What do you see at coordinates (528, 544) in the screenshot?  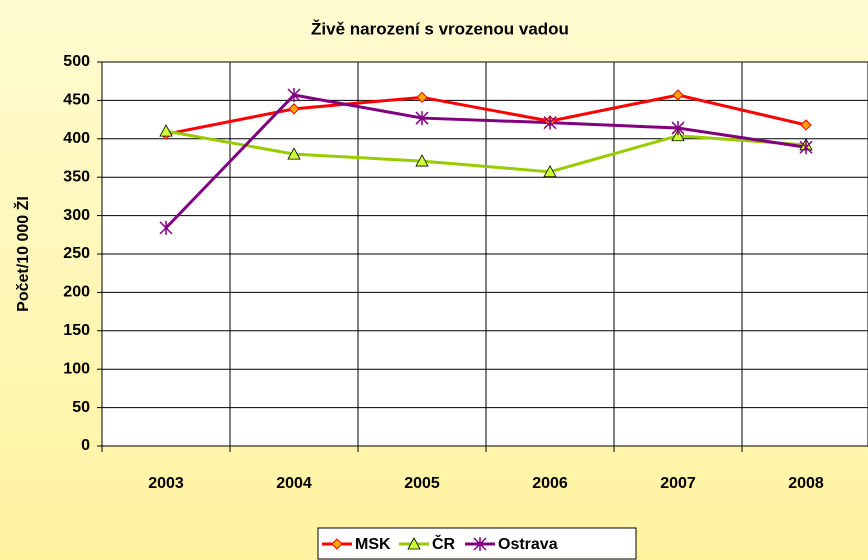 I see `legend-label: Ostrava` at bounding box center [528, 544].